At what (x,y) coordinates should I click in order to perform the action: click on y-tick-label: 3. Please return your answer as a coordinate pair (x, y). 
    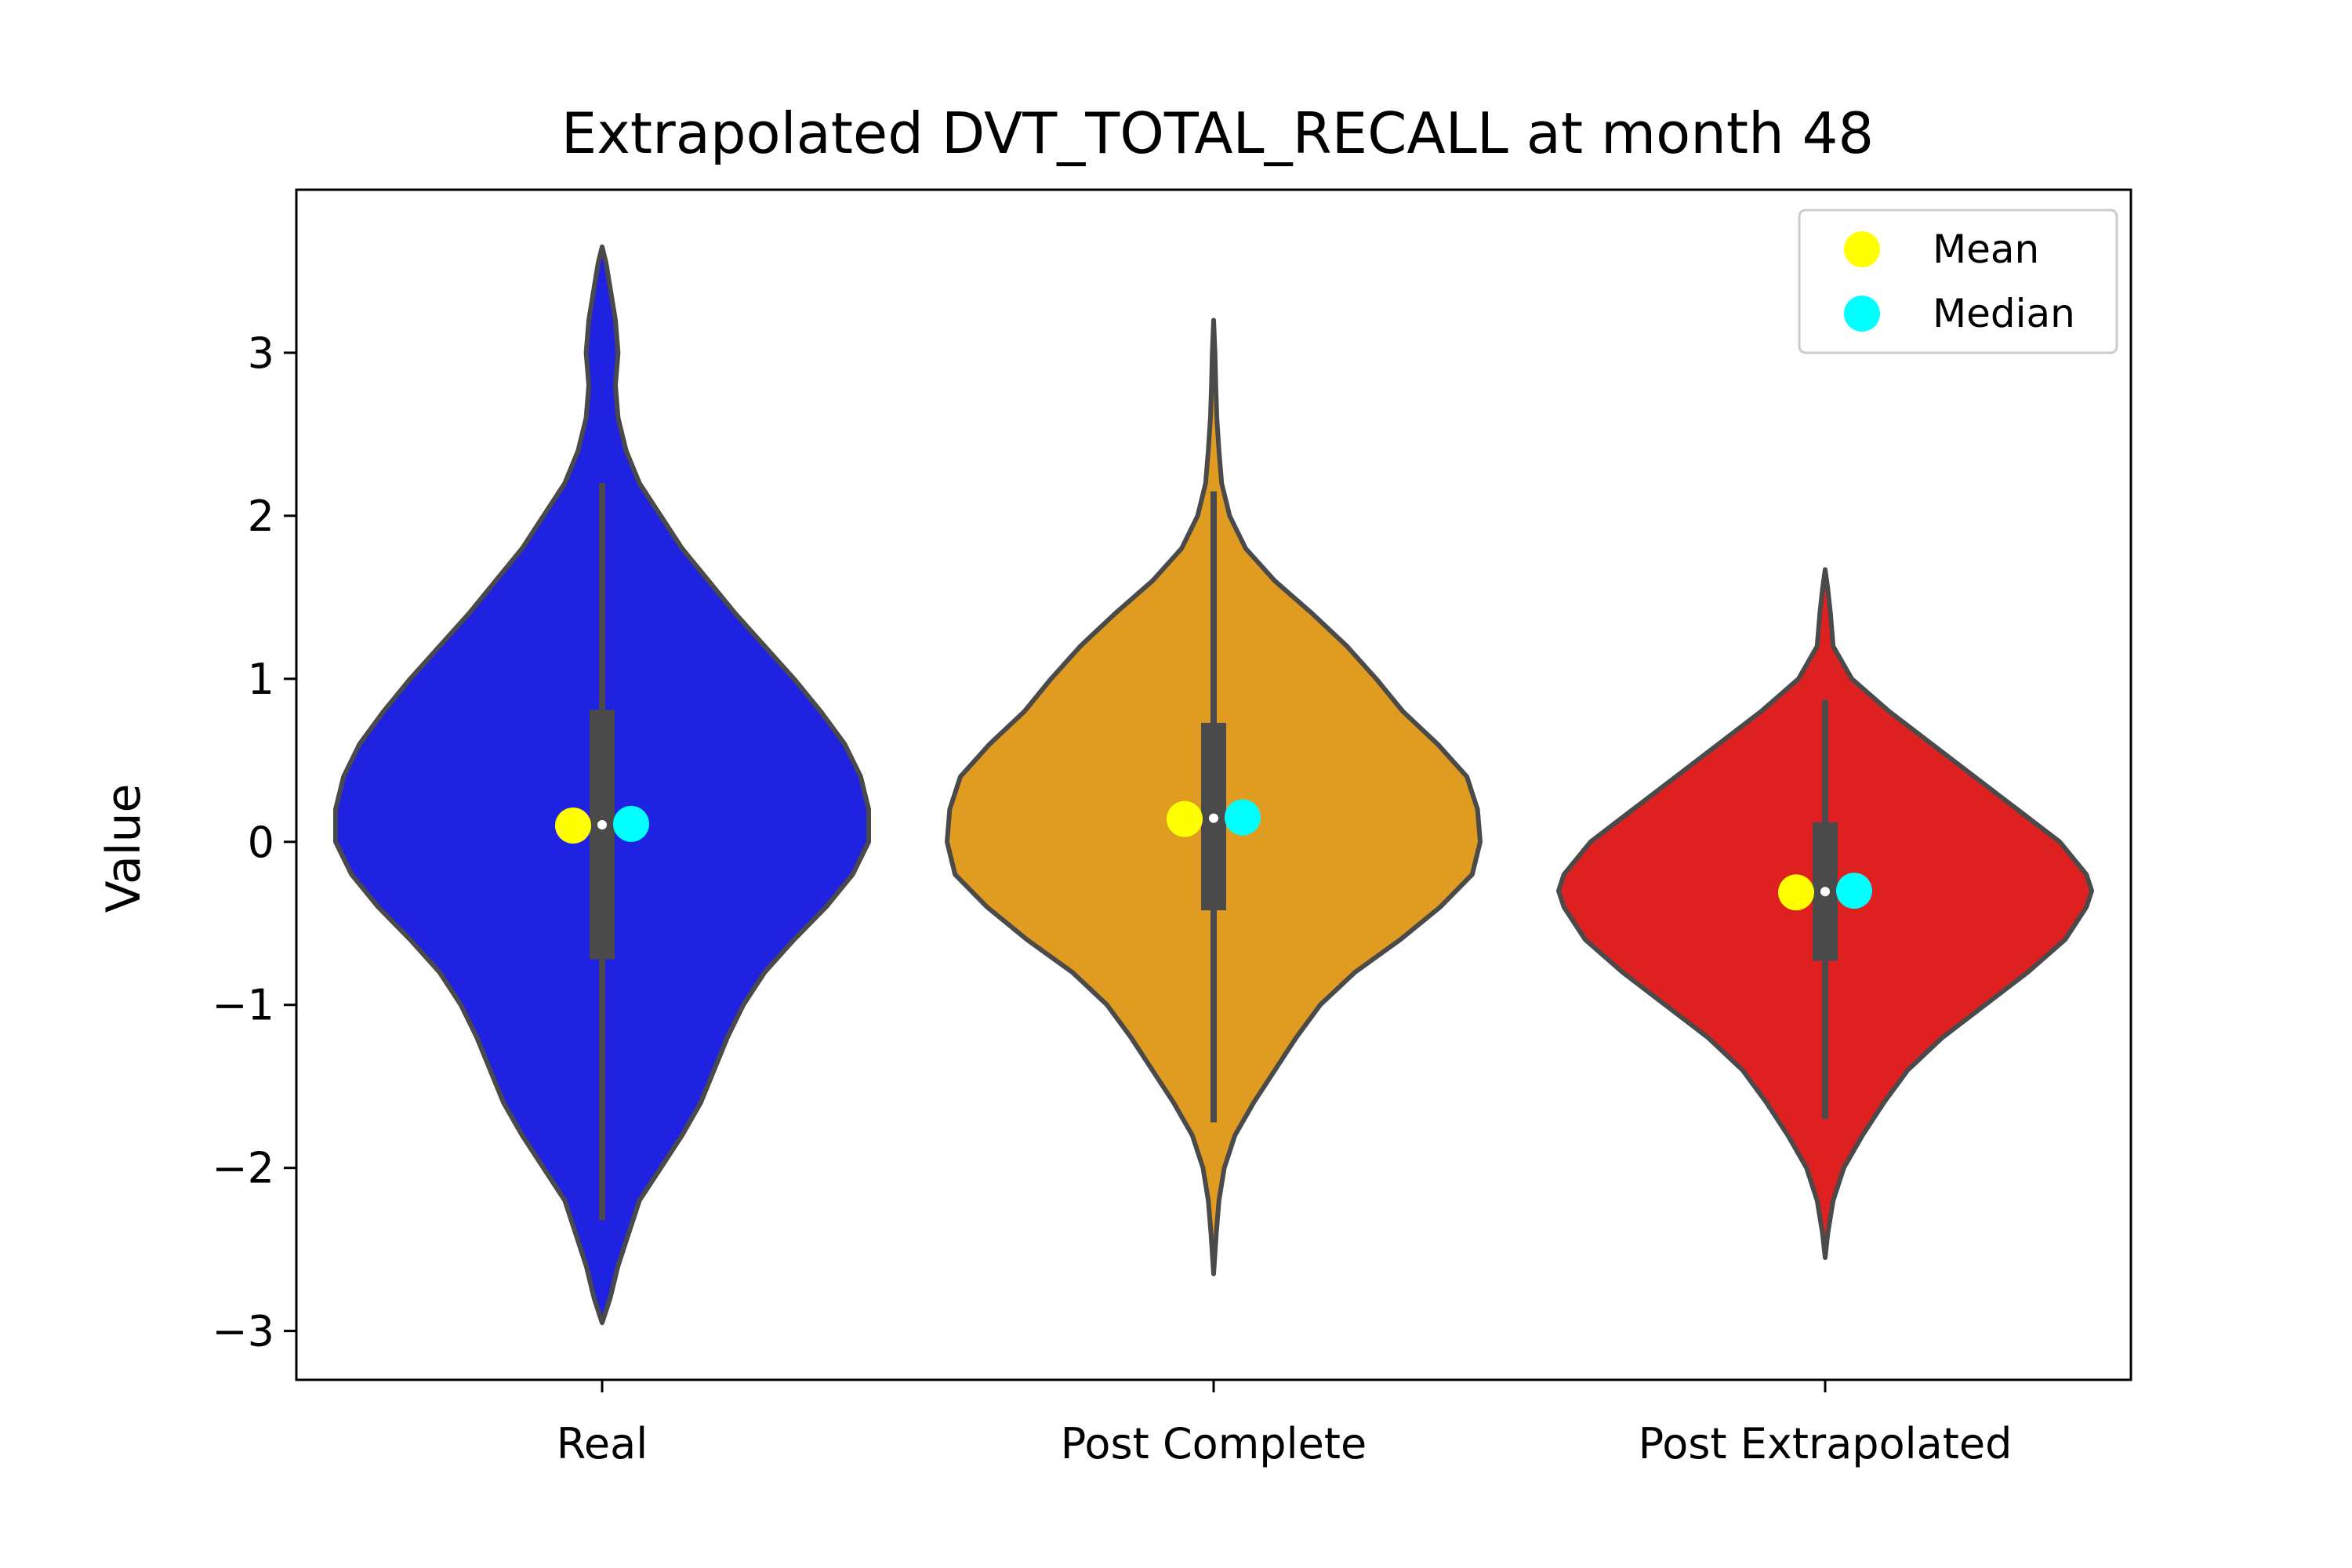
    Looking at the image, I should click on (261, 353).